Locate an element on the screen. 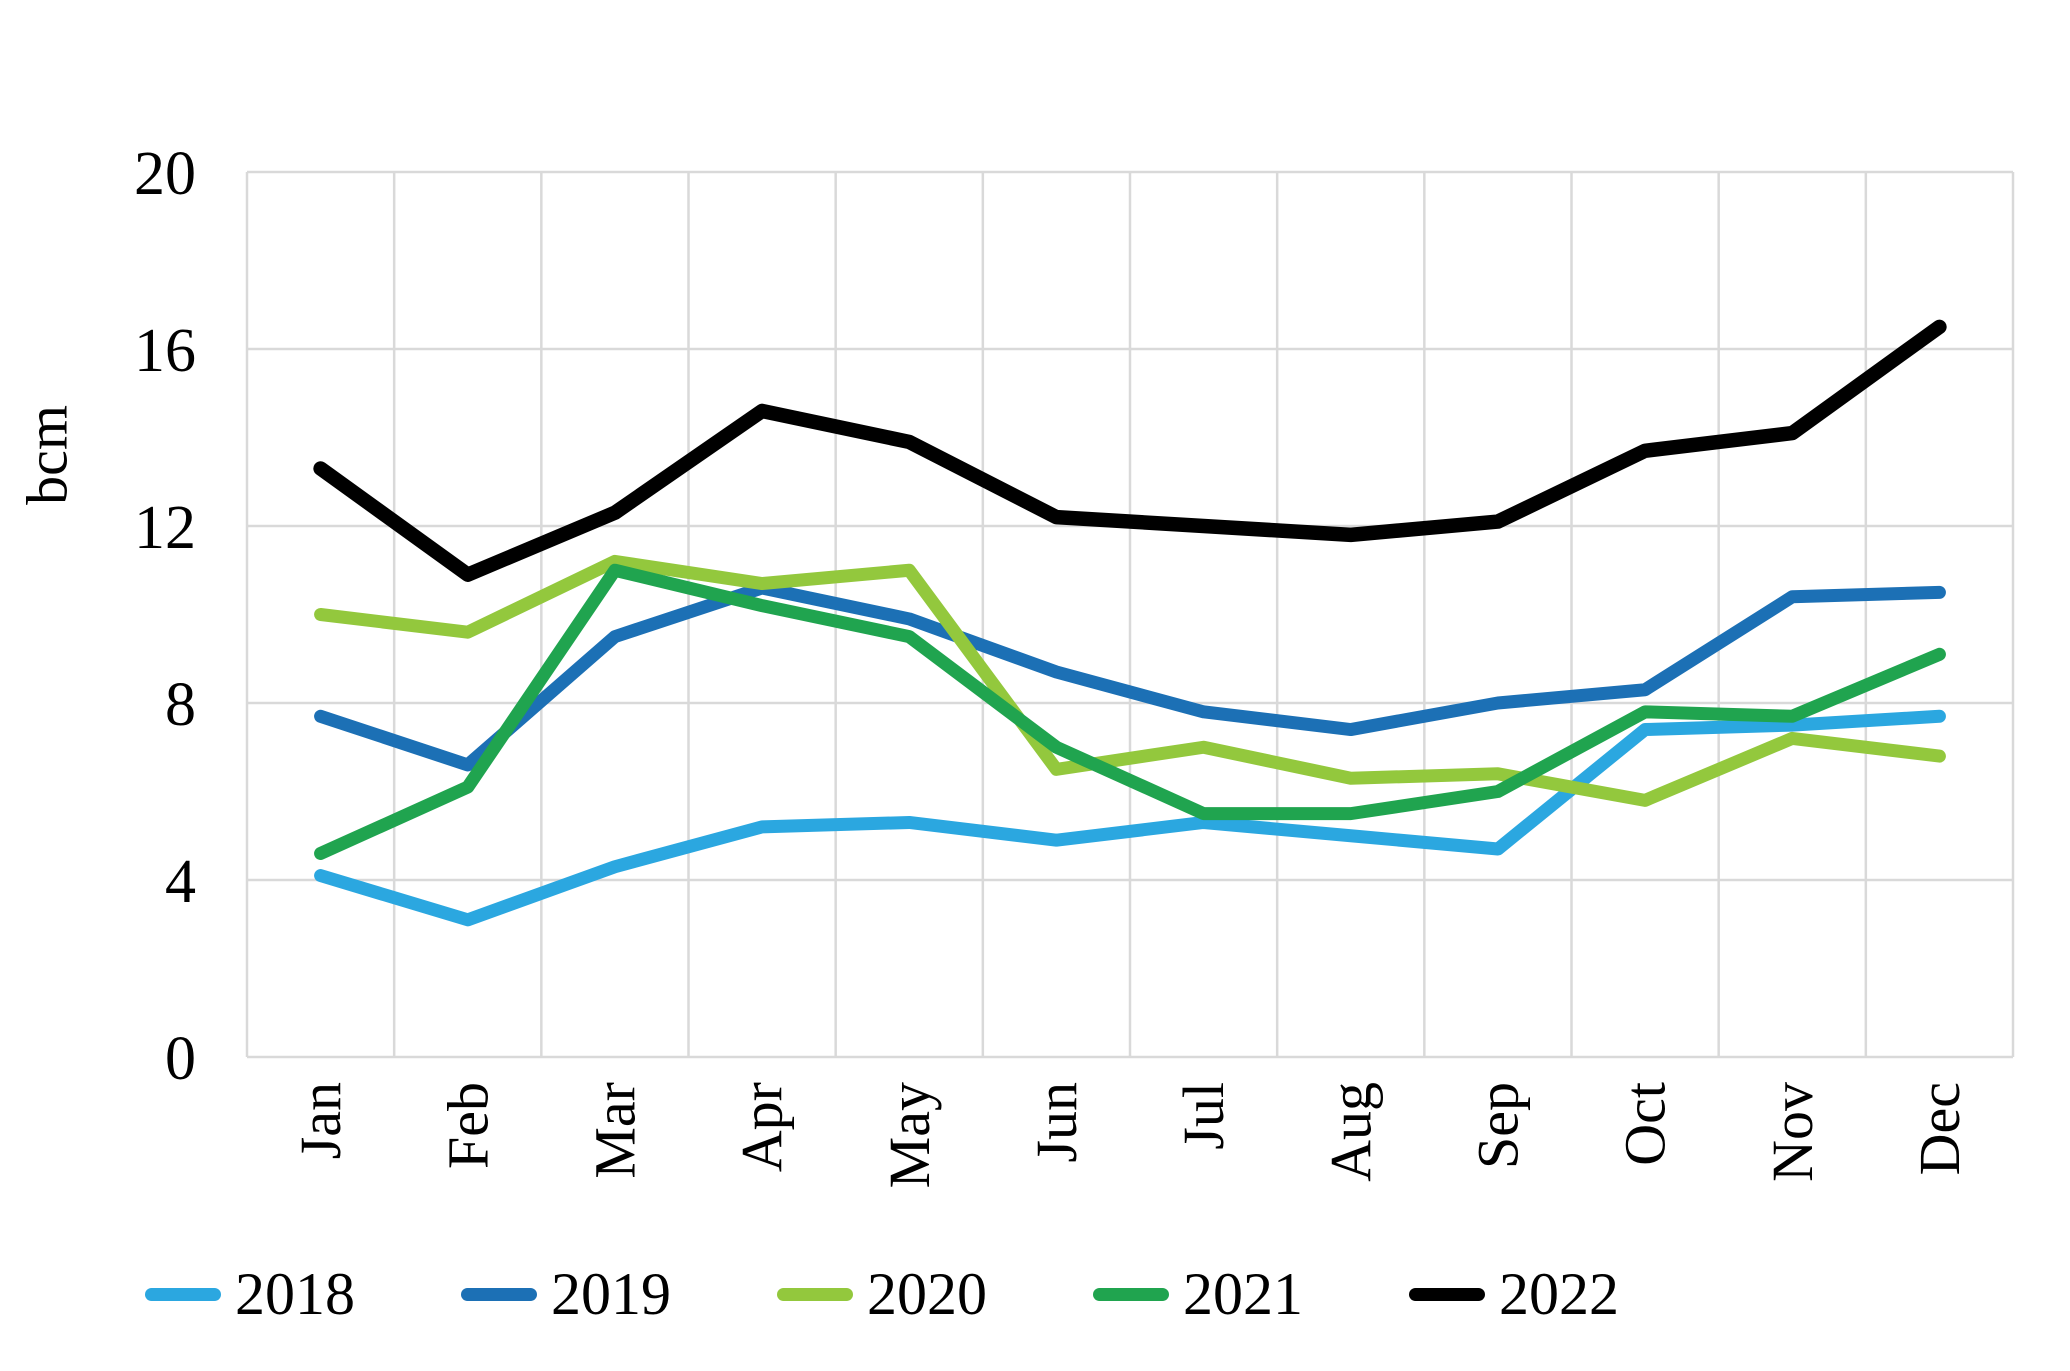  legend-item-2018: 2018 is located at coordinates (250, 1294).